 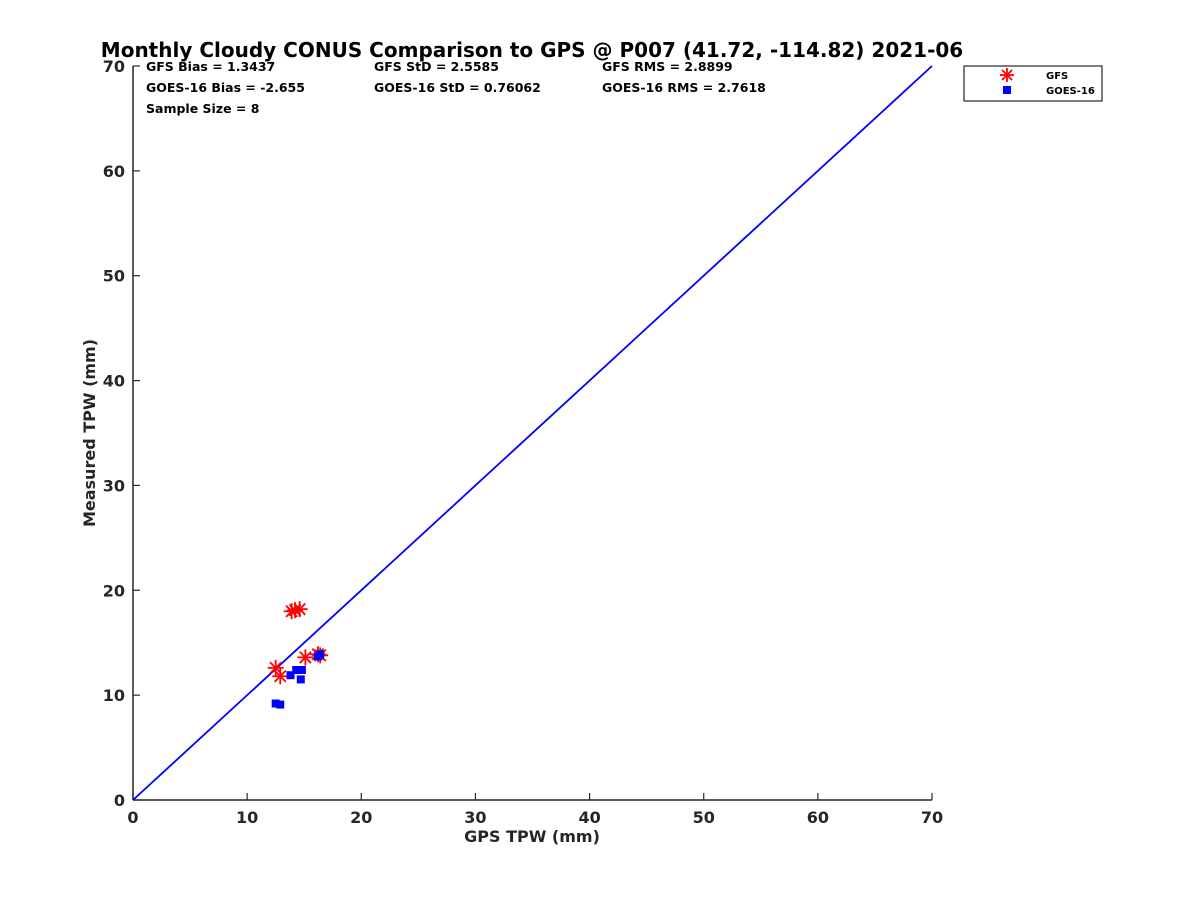 What do you see at coordinates (114, 485) in the screenshot?
I see `y-tick-label: 30` at bounding box center [114, 485].